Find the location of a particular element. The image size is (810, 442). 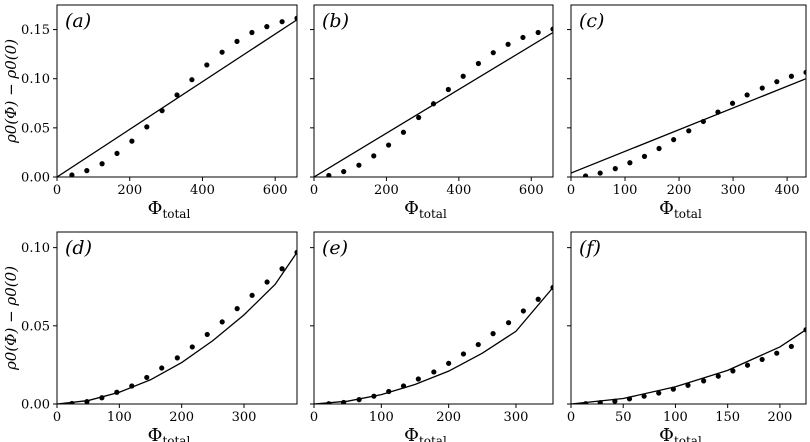

y-axis-label: ρ0(Φ) − ρ0(0) is located at coordinates (11, 91).